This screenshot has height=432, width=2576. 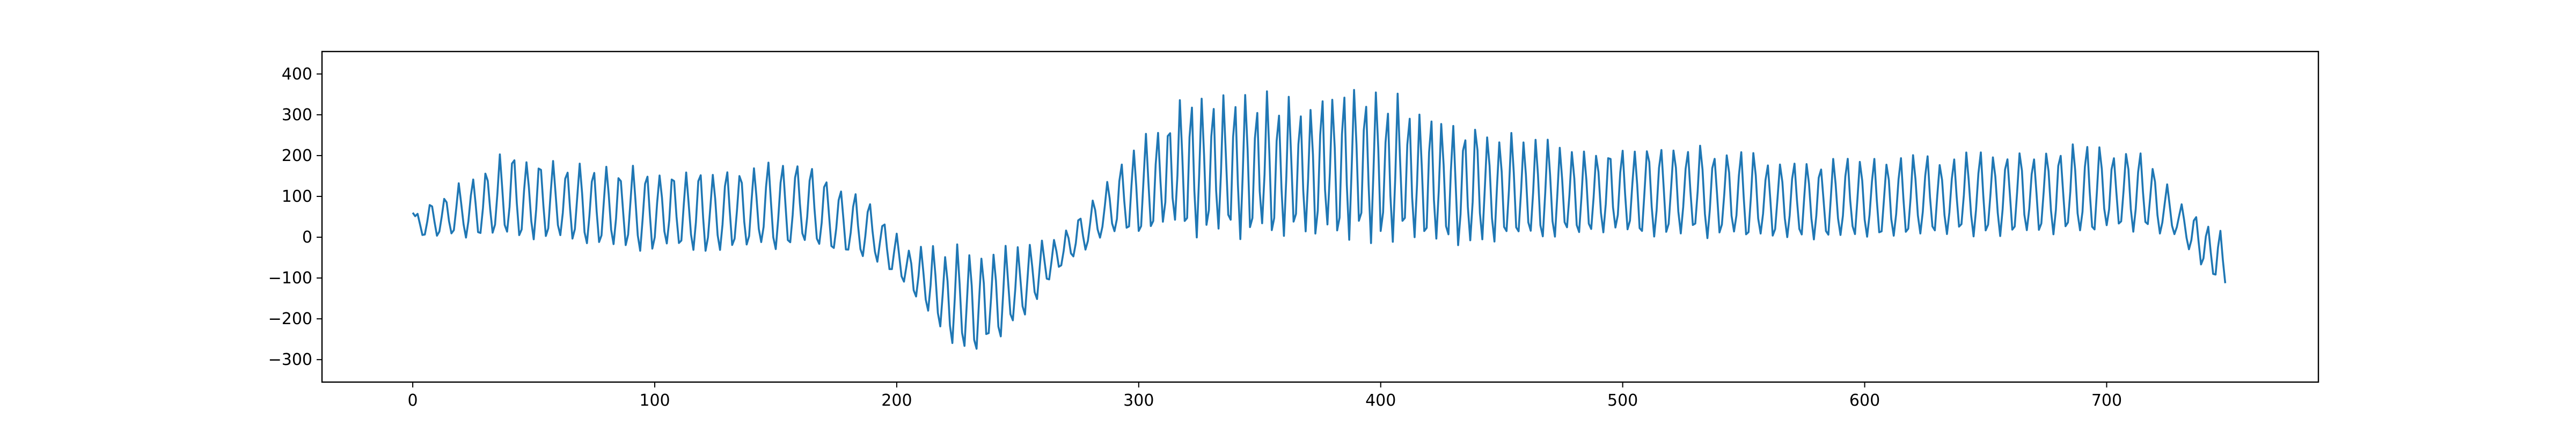 What do you see at coordinates (297, 196) in the screenshot?
I see `y-tick-label: 100` at bounding box center [297, 196].